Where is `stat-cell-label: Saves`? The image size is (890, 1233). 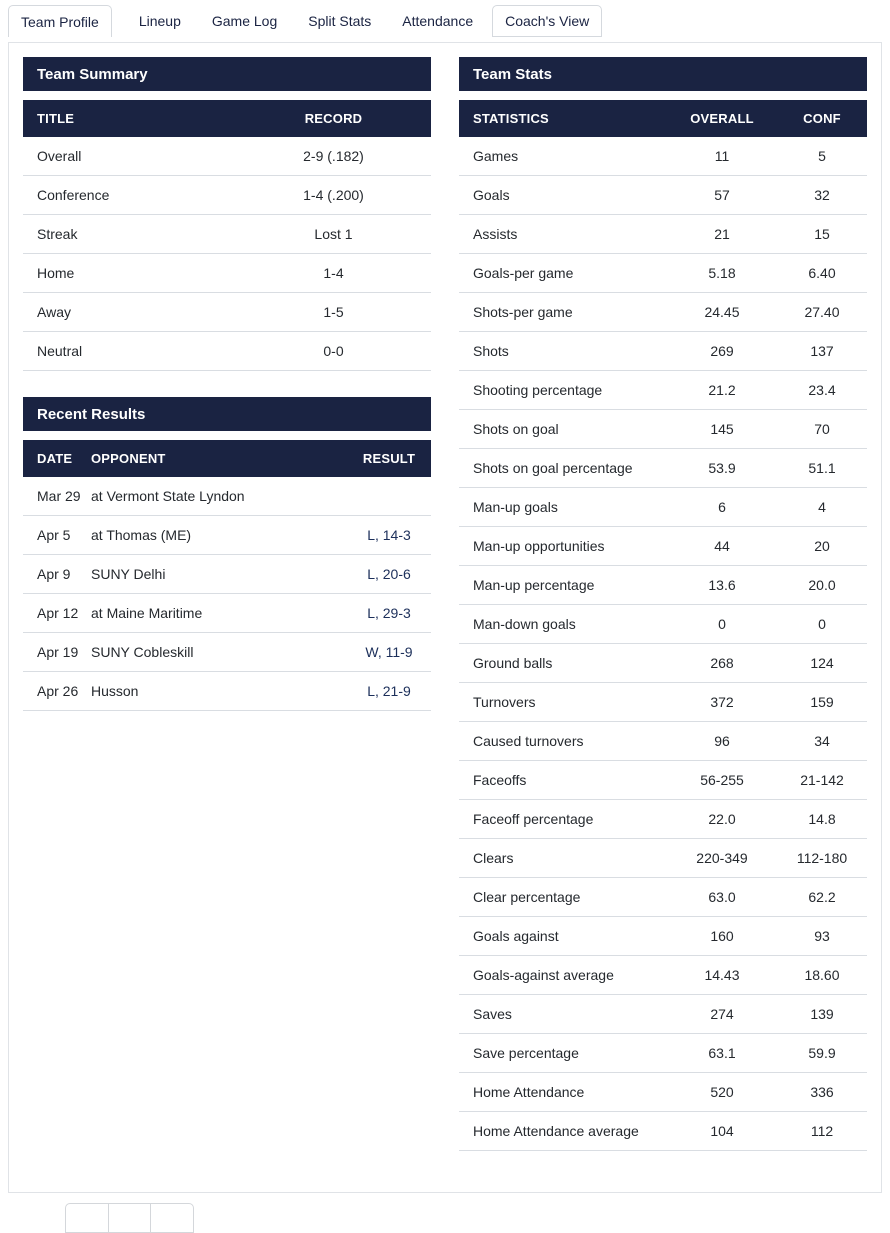
stat-cell-label: Saves is located at coordinates (563, 1014).